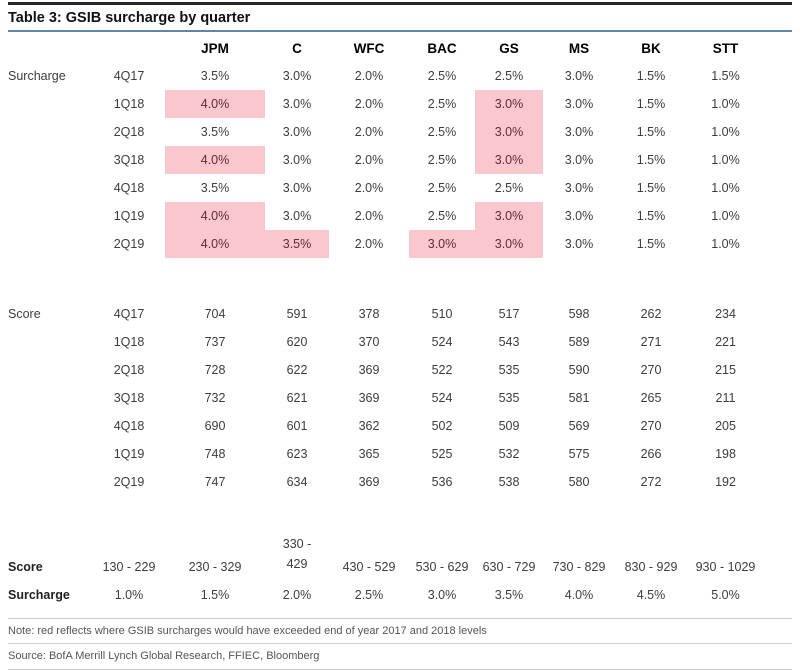 This screenshot has width=800, height=670. What do you see at coordinates (386, 132) in the screenshot?
I see `surcharge-row-2q18: 2Q18 3.5% 3.0% 2.0% 2.5% 3.0% 3.0% 1.5% 1.0%` at bounding box center [386, 132].